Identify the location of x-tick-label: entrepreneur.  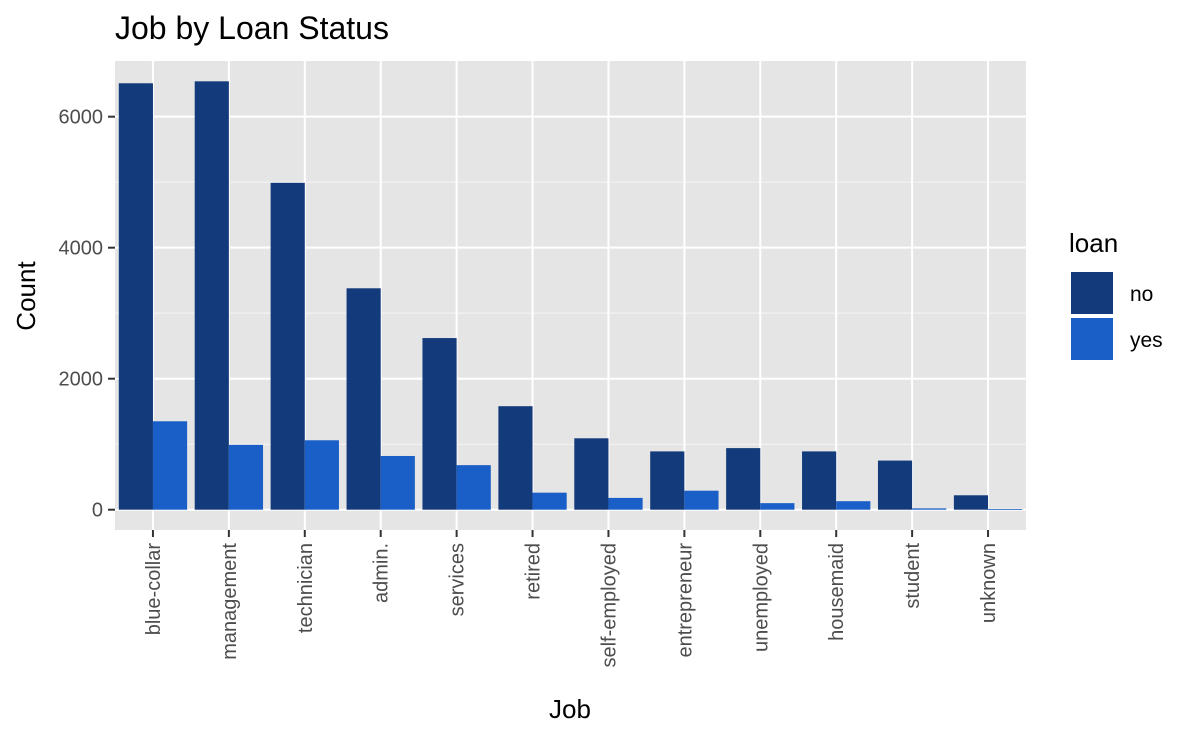
(685, 600).